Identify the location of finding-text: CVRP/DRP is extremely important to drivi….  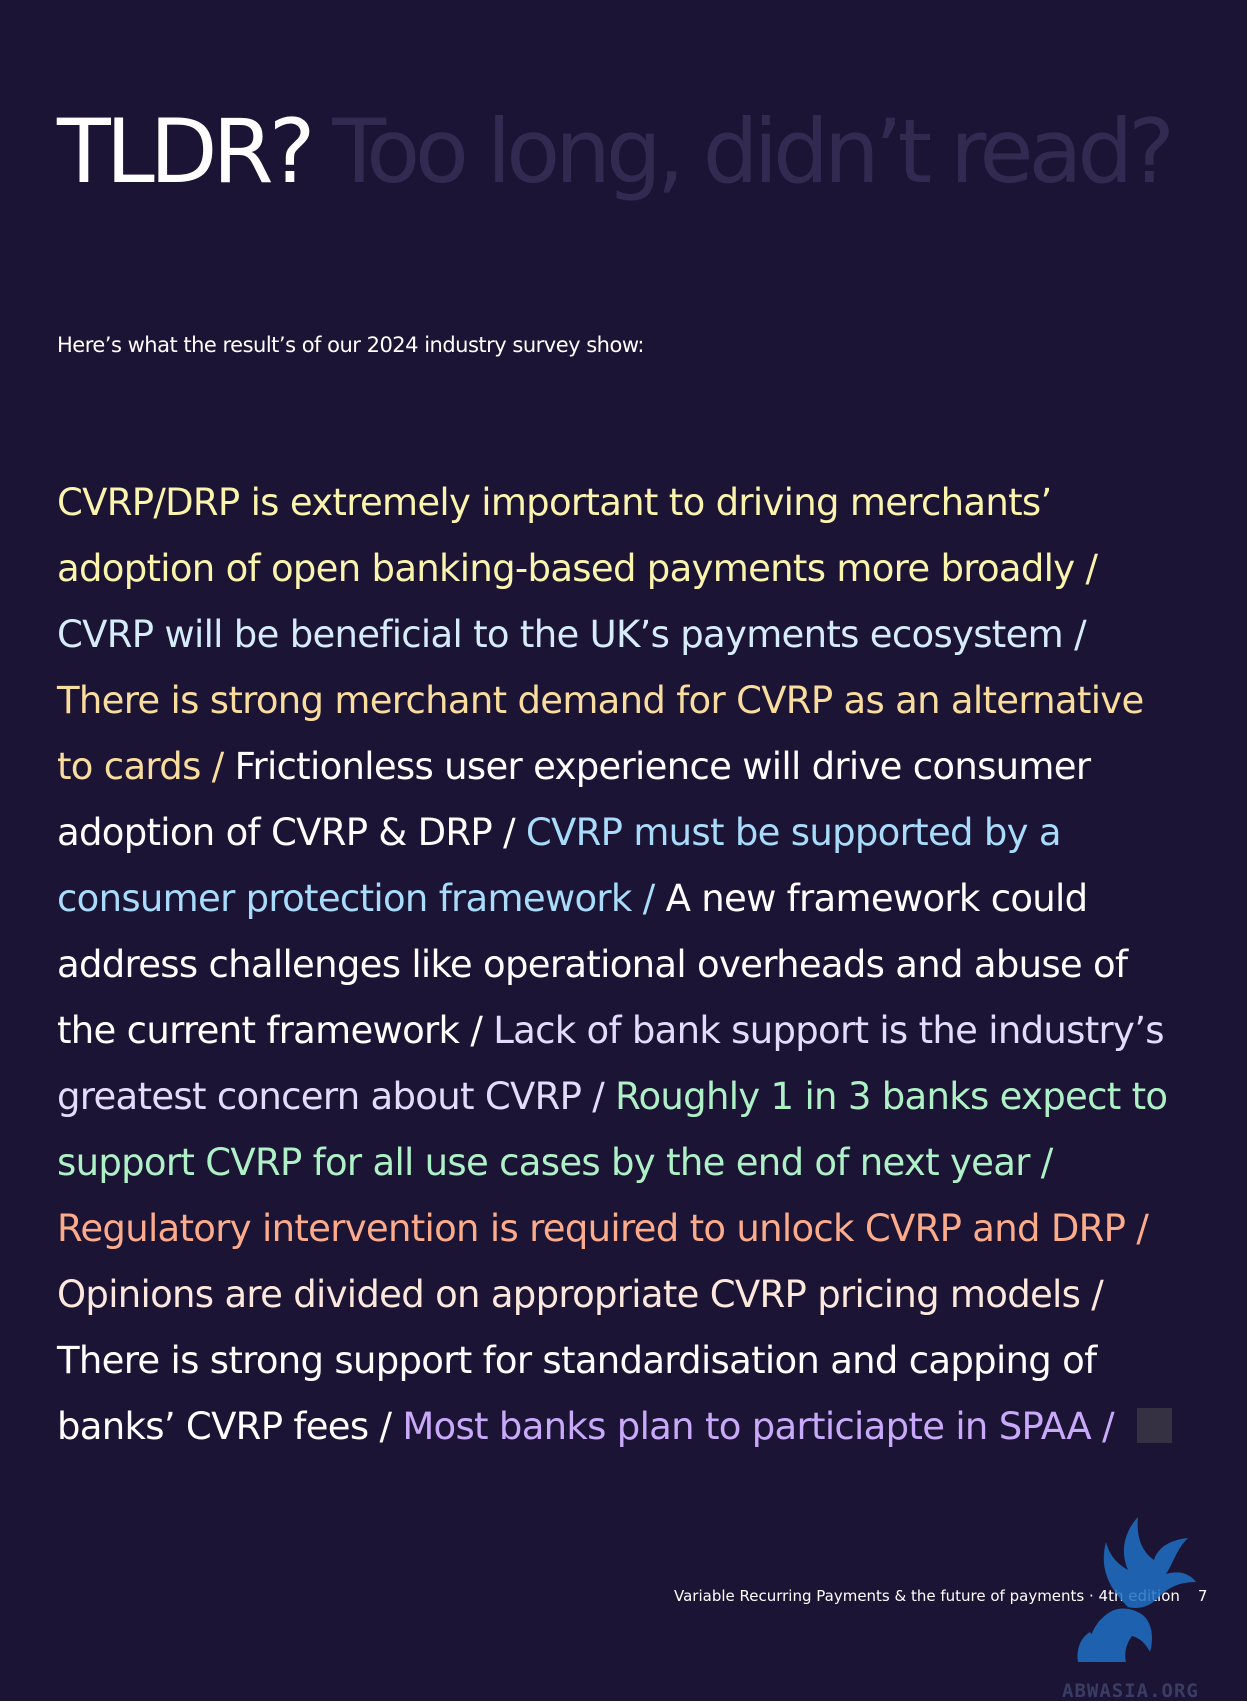
(566, 535).